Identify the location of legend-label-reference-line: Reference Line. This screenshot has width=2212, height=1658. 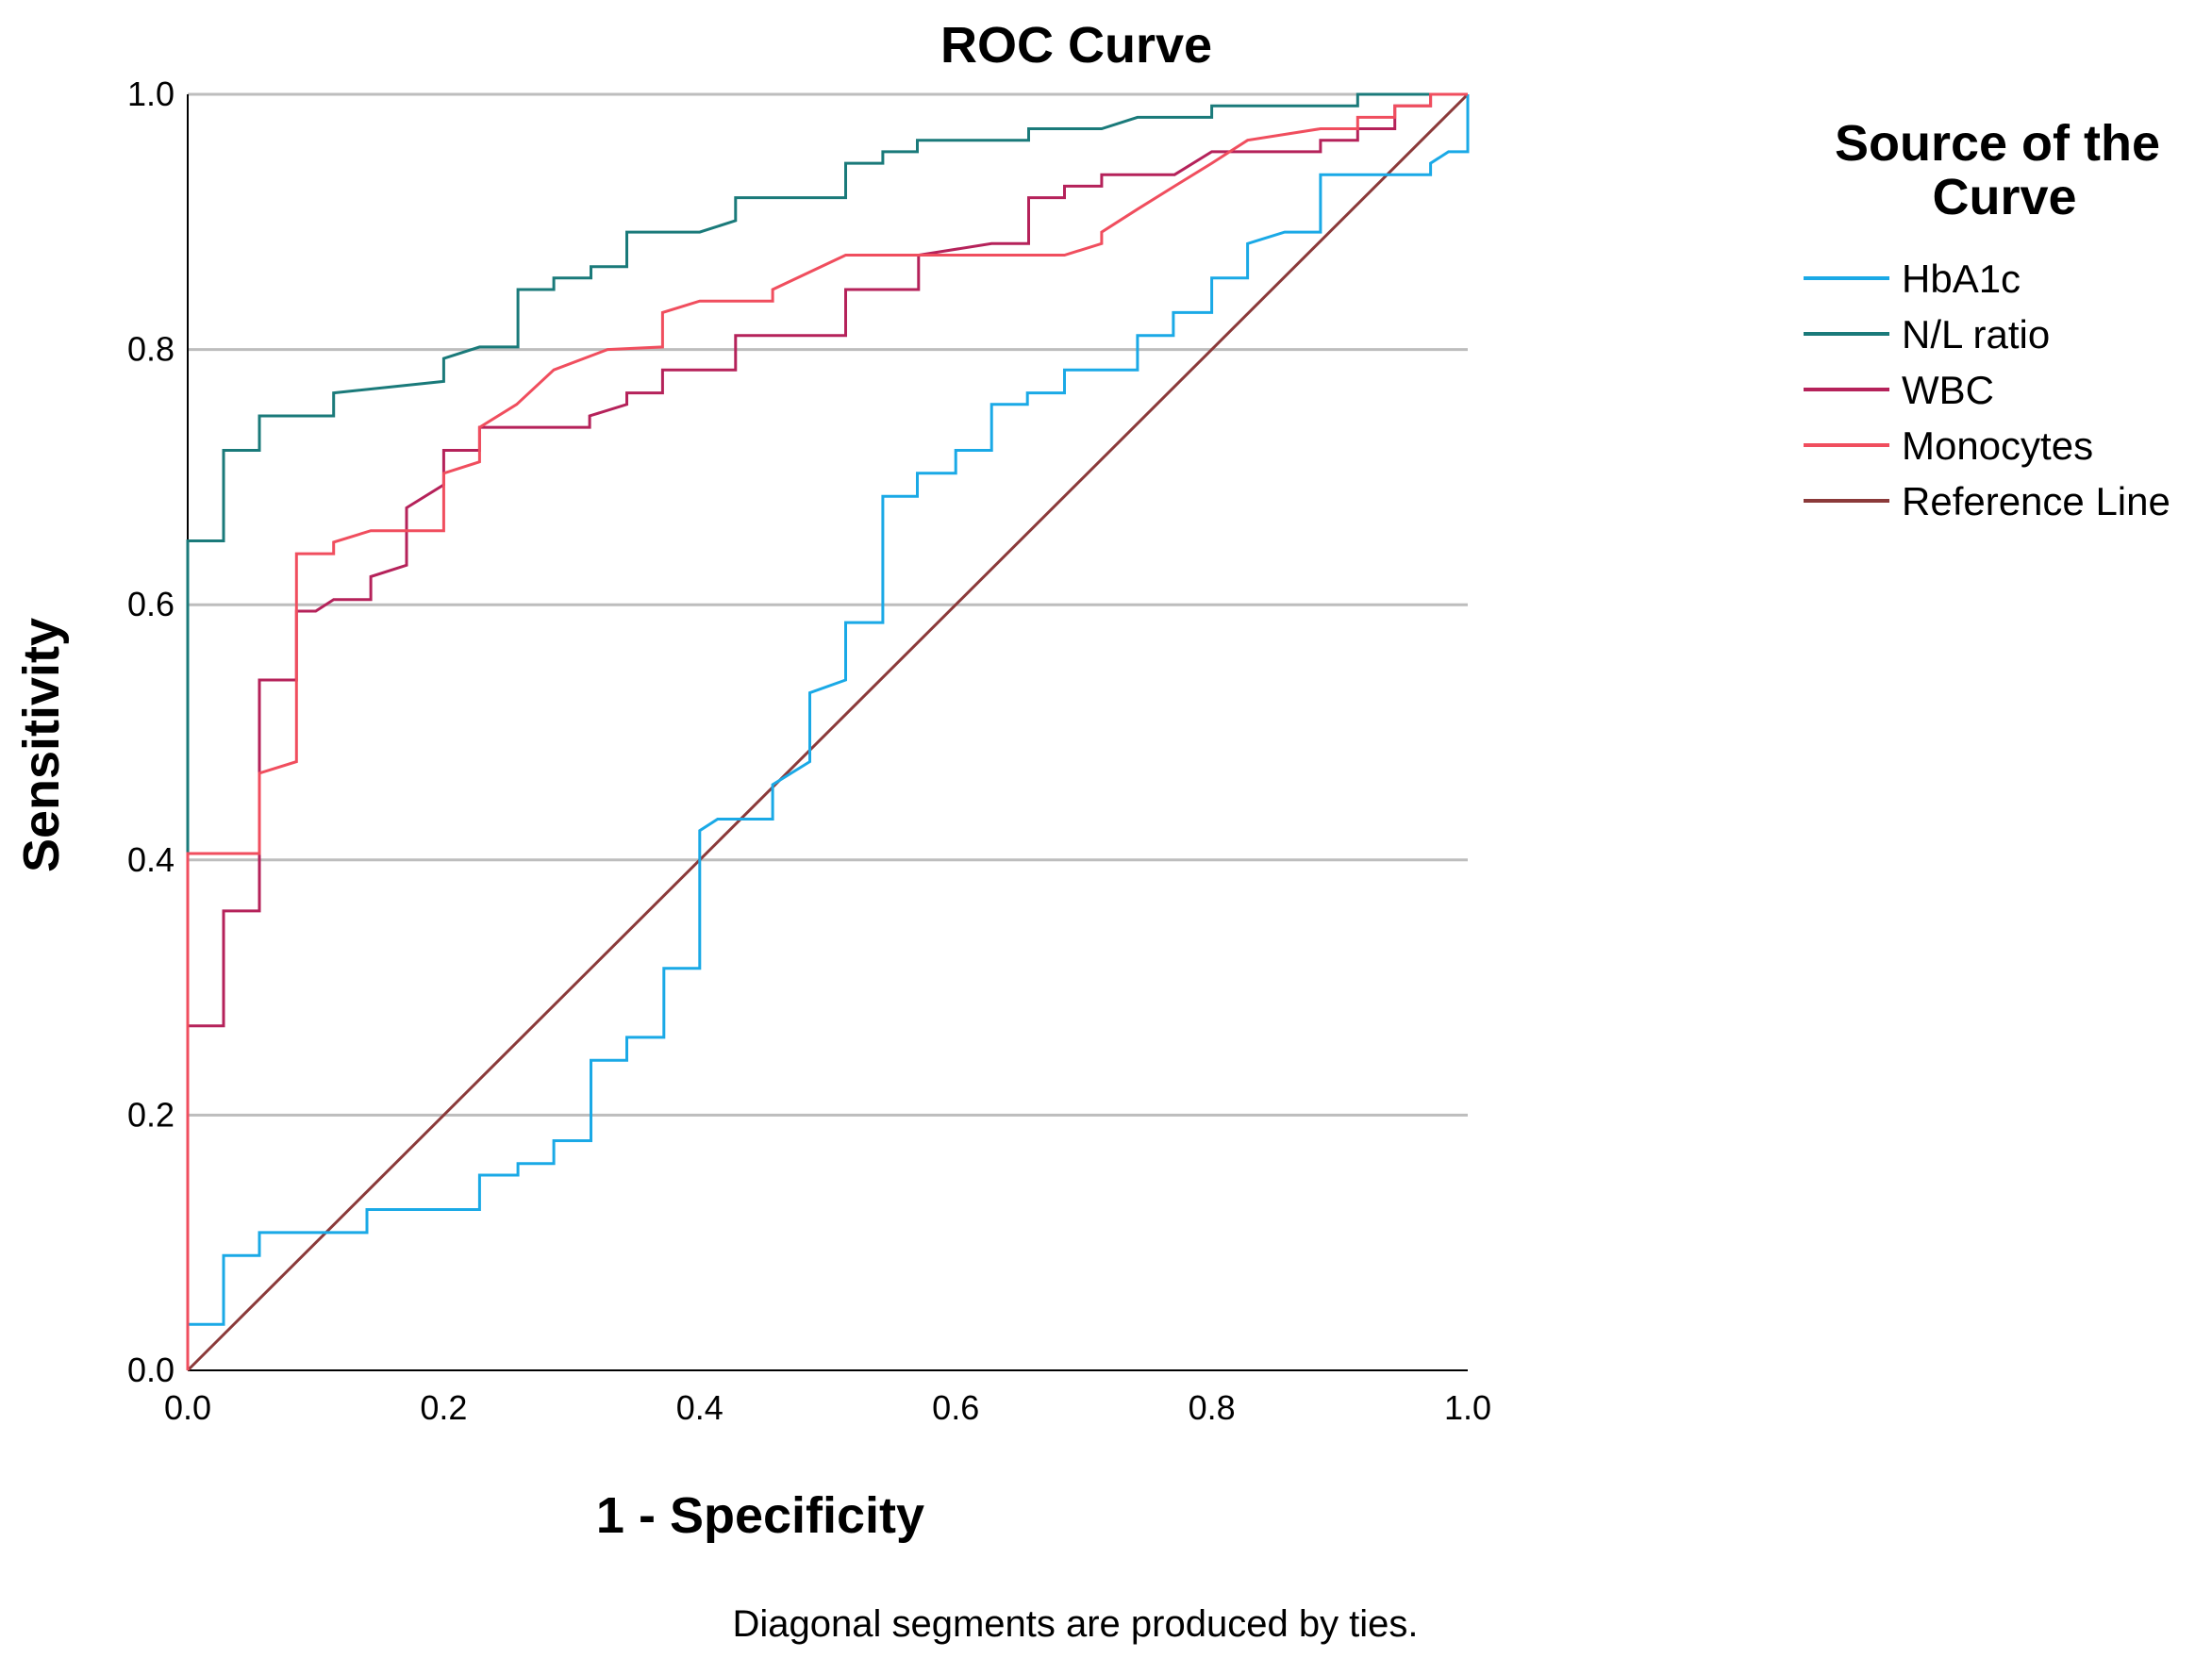
(2036, 501).